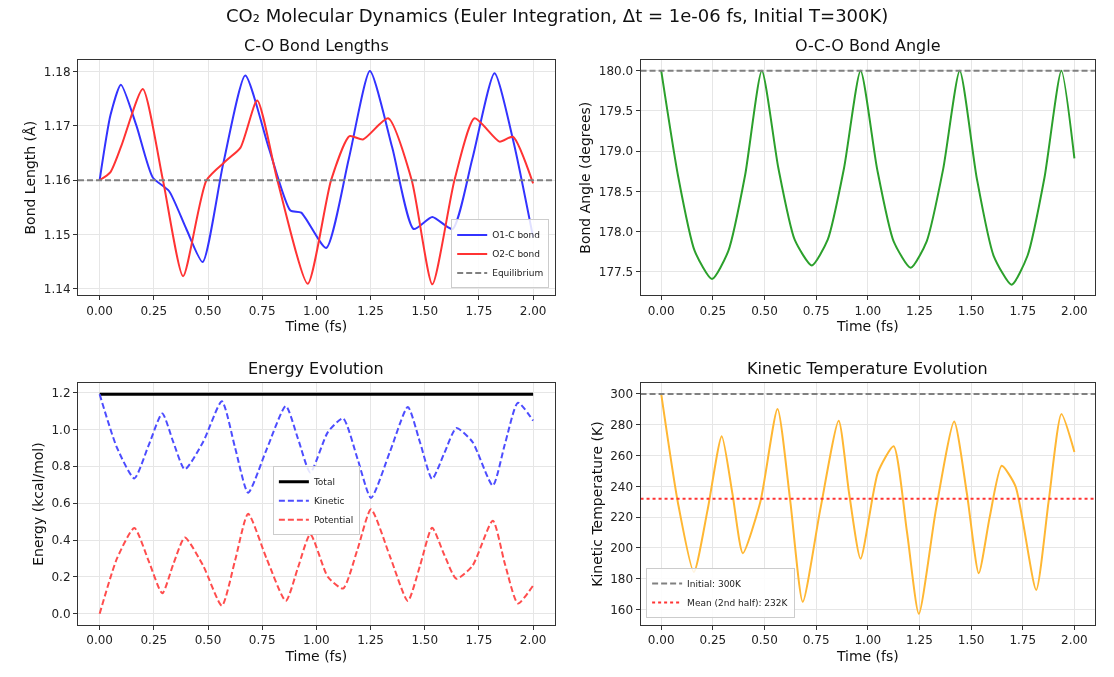  What do you see at coordinates (57, 180) in the screenshot?
I see `y-tick-label: 1.16` at bounding box center [57, 180].